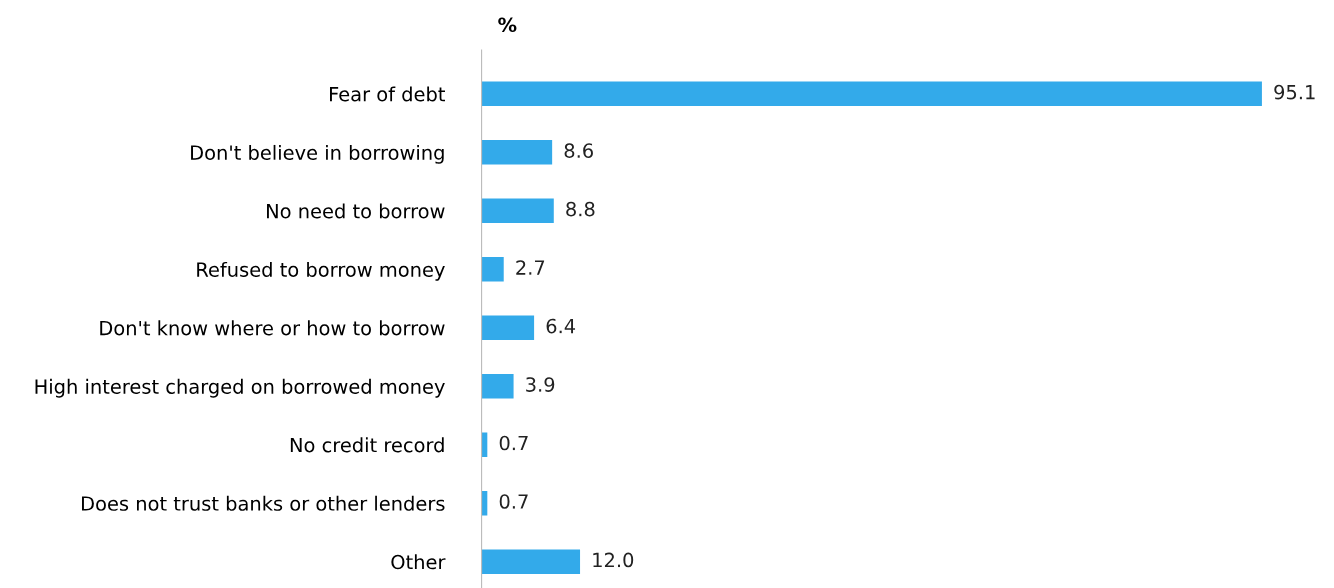 Image resolution: width=1334 pixels, height=588 pixels. Describe the element at coordinates (580, 209) in the screenshot. I see `data-label: 8.8` at that location.